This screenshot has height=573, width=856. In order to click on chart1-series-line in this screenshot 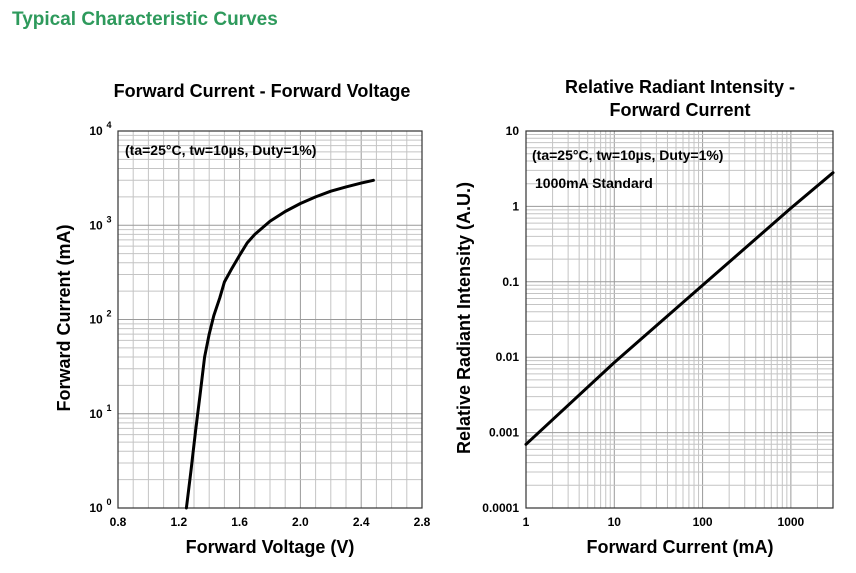, I will do `click(279, 344)`.